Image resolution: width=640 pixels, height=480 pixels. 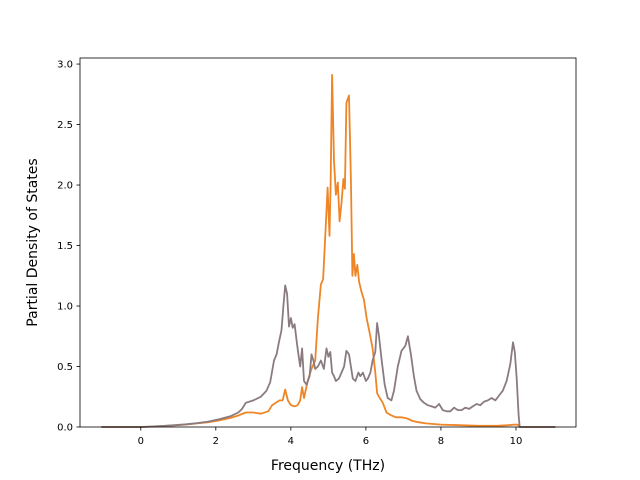 What do you see at coordinates (366, 441) in the screenshot?
I see `x-tick-label: 6` at bounding box center [366, 441].